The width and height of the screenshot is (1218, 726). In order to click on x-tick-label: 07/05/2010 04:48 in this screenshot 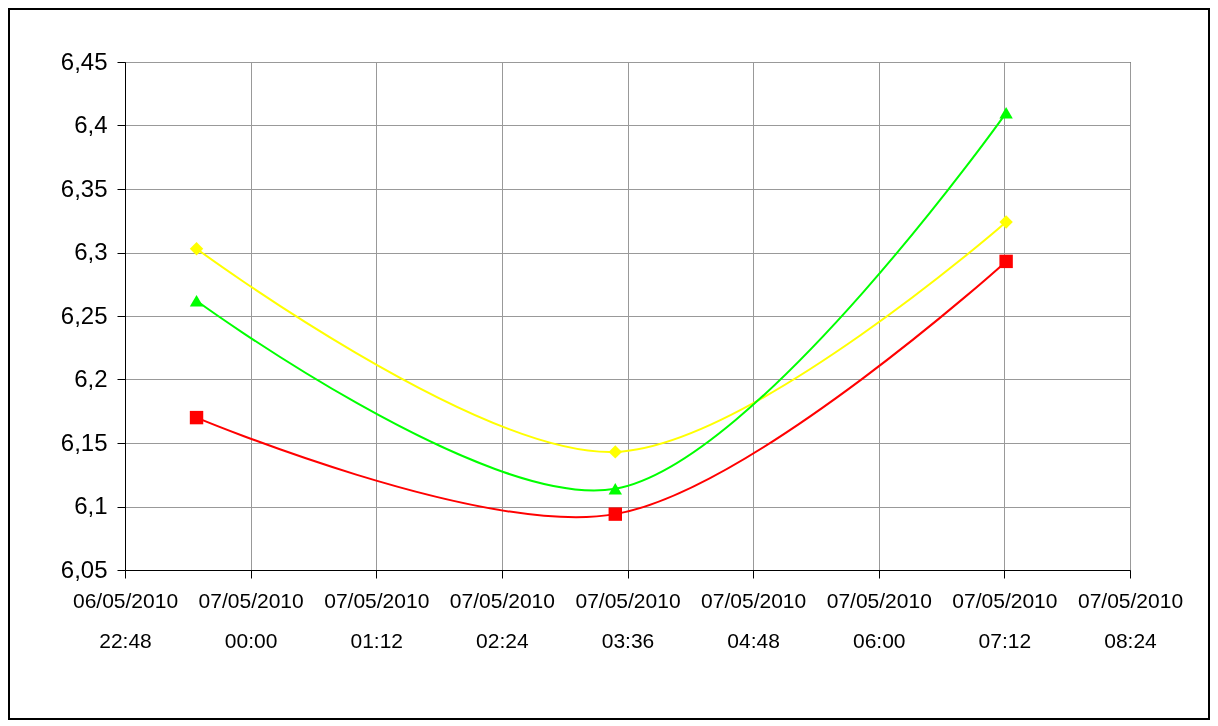, I will do `click(754, 620)`.